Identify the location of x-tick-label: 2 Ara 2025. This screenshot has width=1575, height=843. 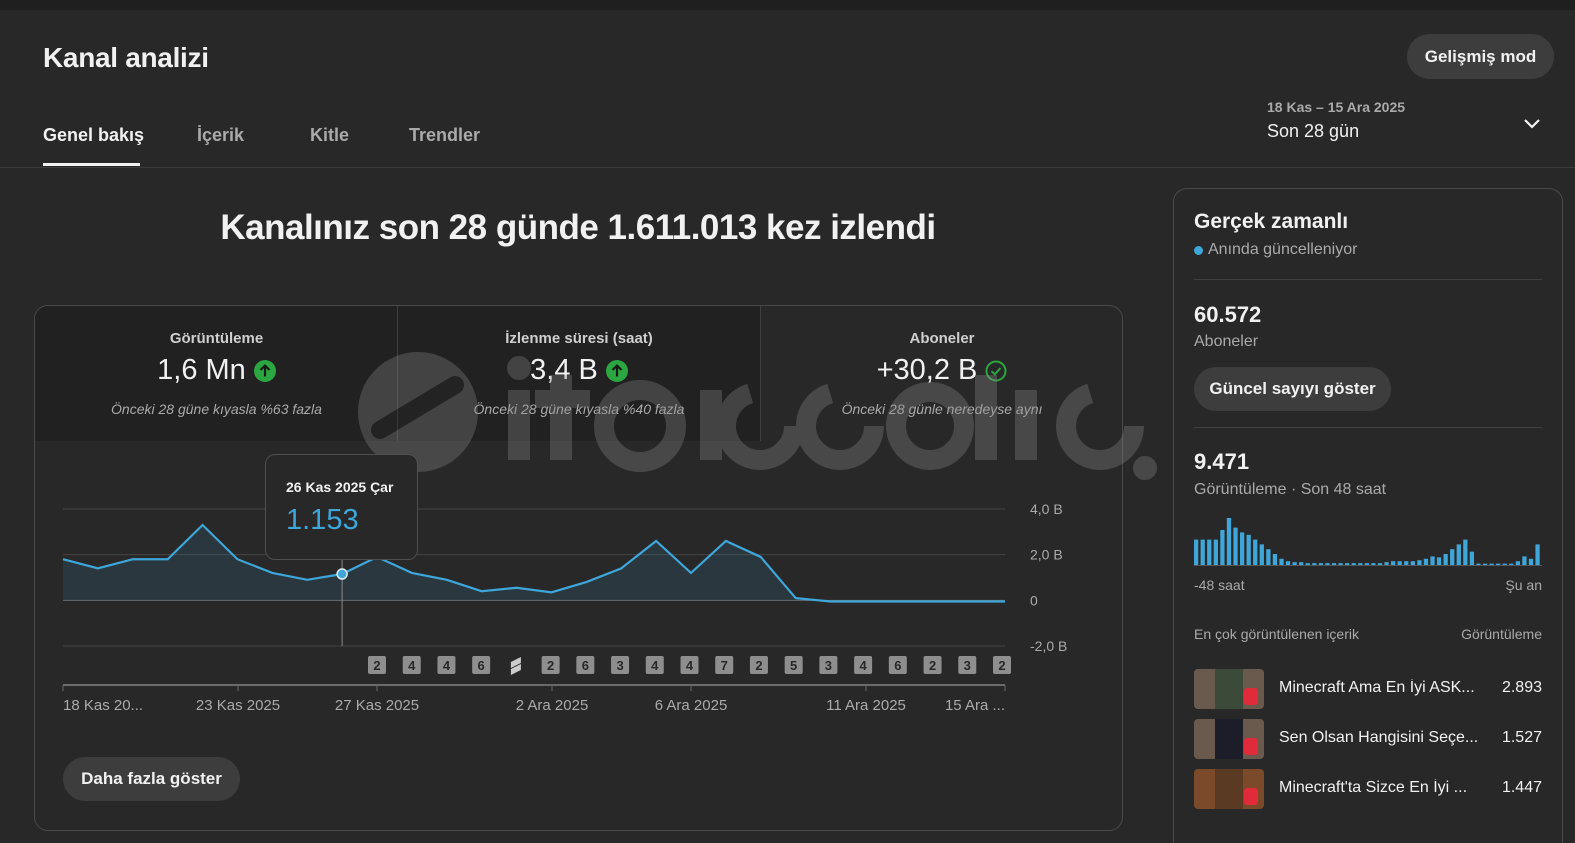
(552, 705).